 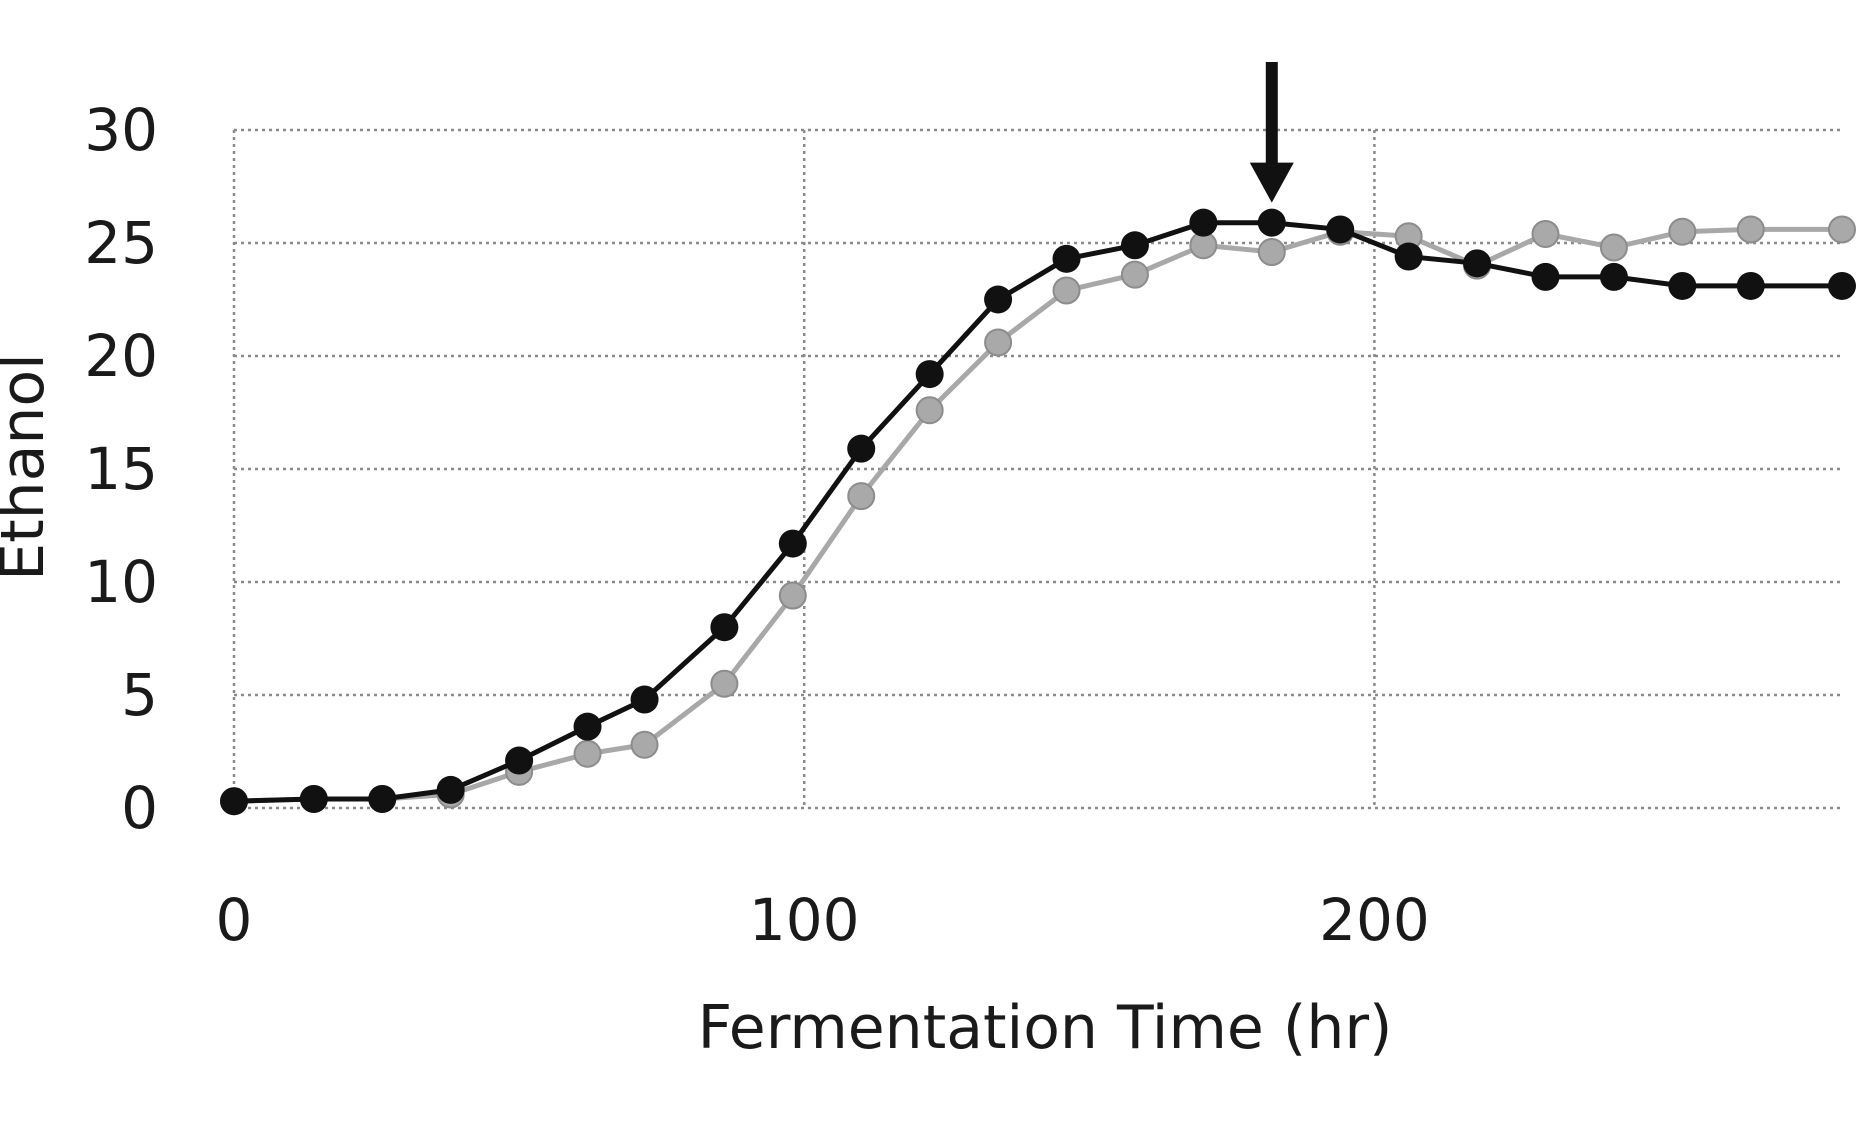 I want to click on y-tick-label: 25, so click(x=121, y=243).